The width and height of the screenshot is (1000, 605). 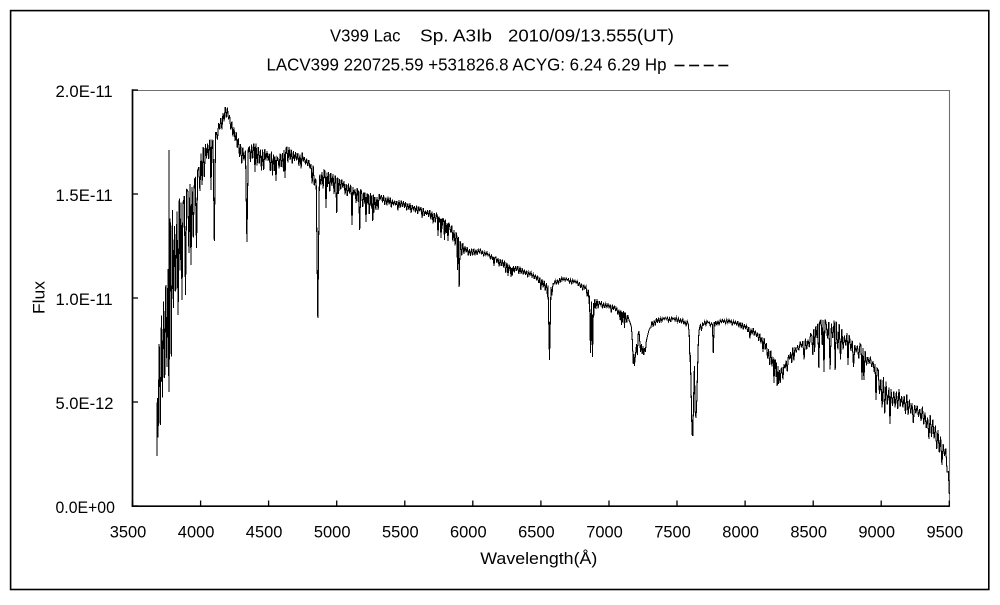 I want to click on svg-text: 9000, so click(x=876, y=532).